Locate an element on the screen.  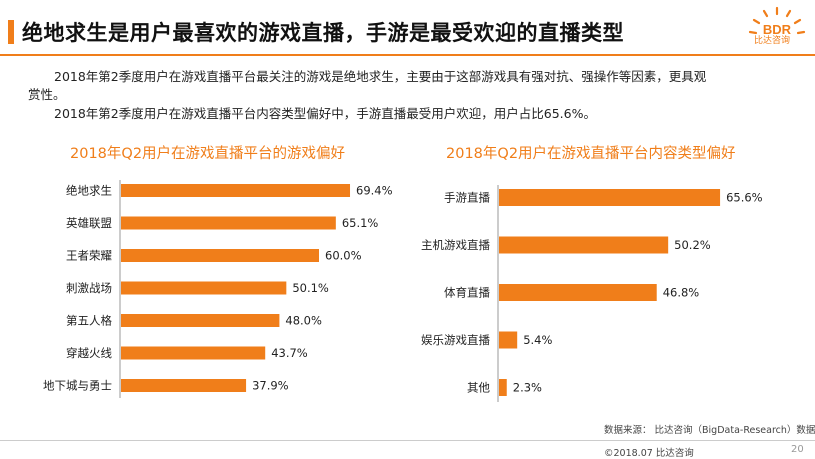
category-label: 穿越火线 is located at coordinates (89, 353).